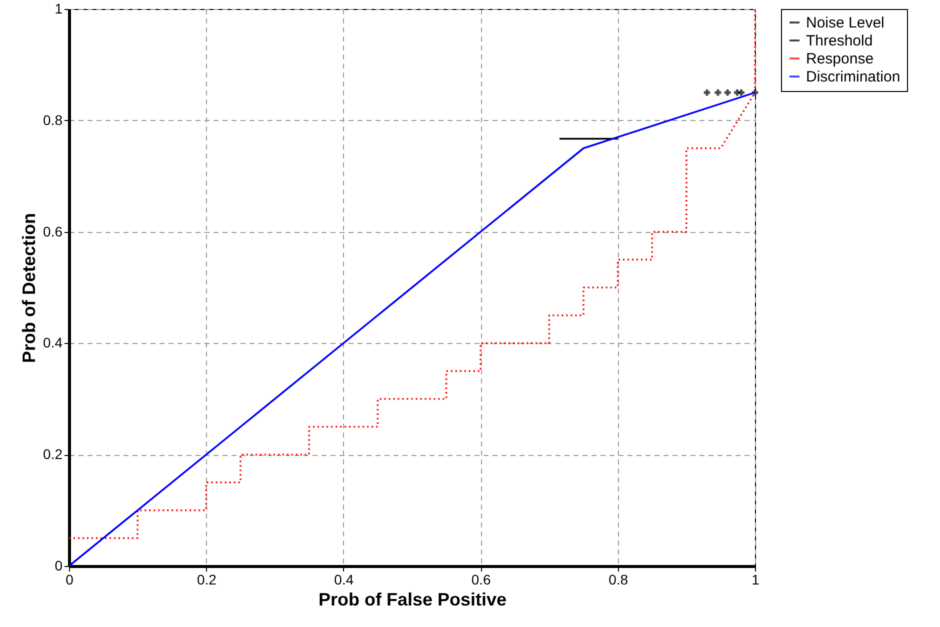 The height and width of the screenshot is (627, 940). I want to click on y-tick-label: 1, so click(58, 8).